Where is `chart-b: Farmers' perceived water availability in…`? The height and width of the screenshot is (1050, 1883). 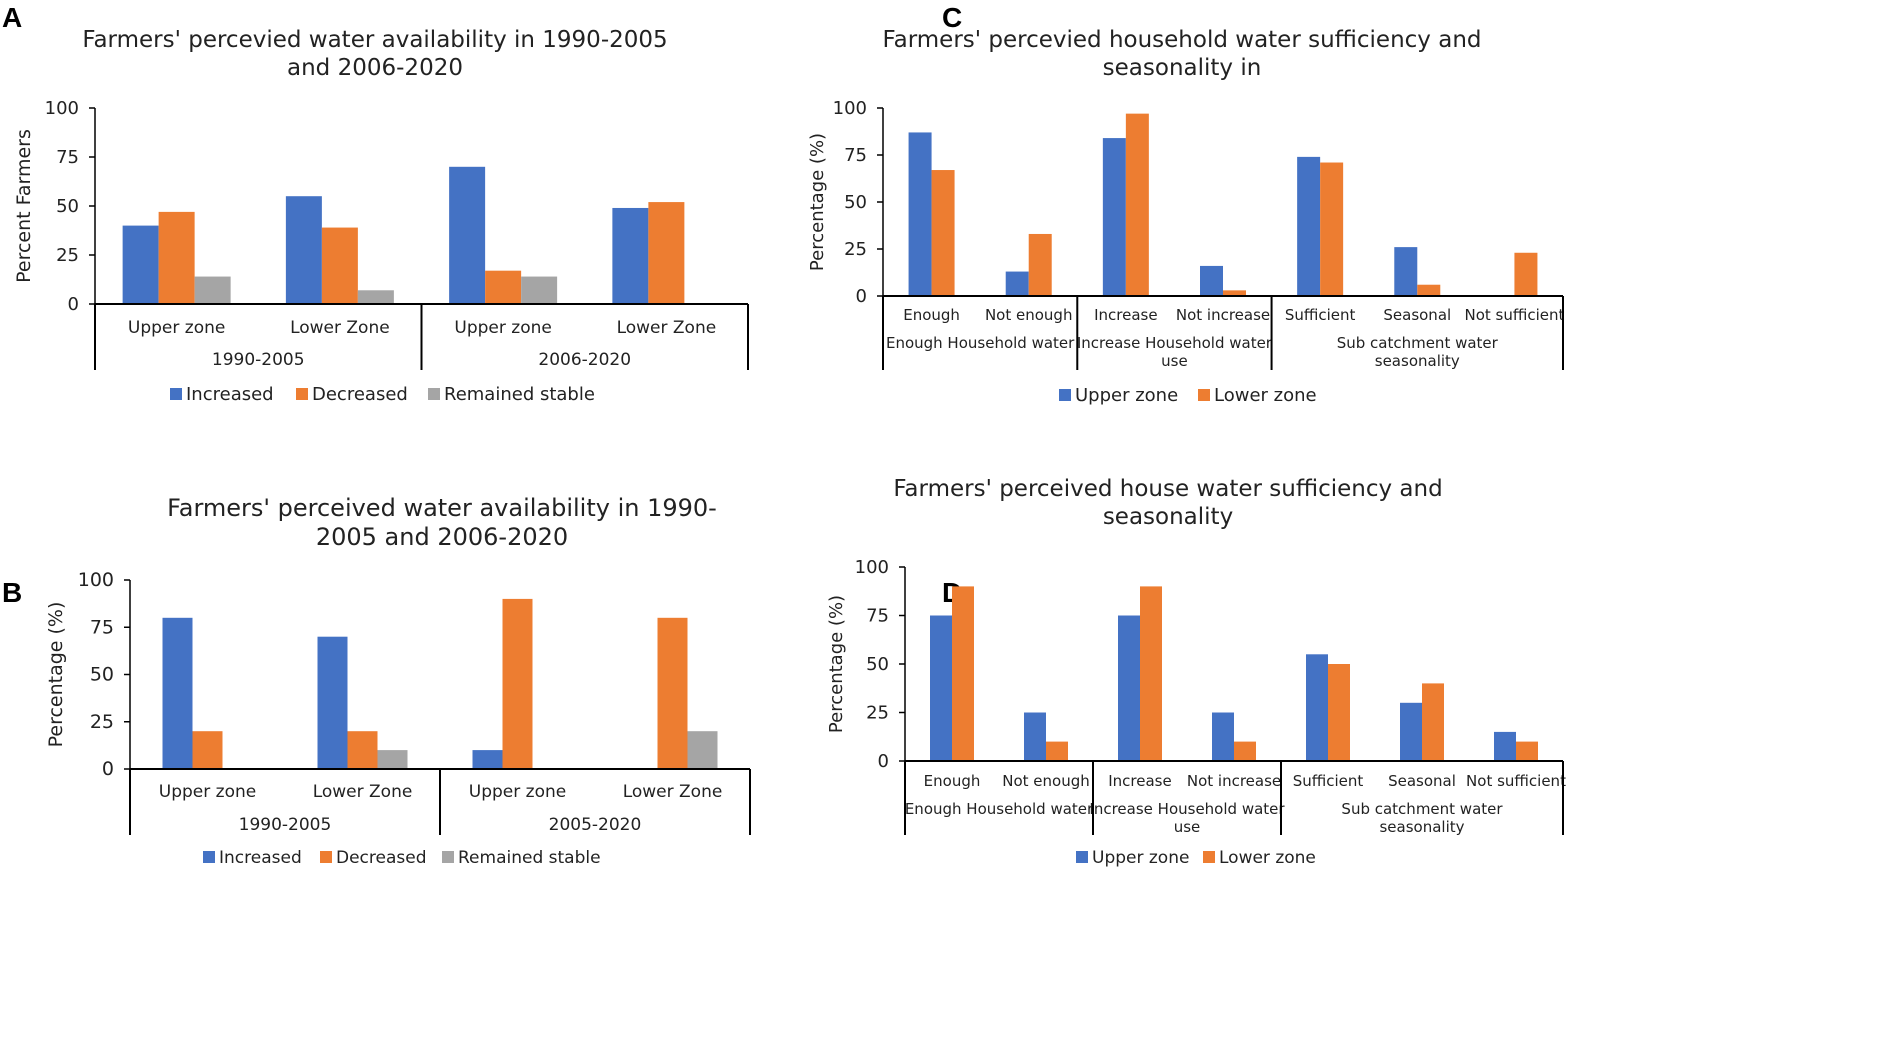
chart-b: Farmers' perceived water availability in… is located at coordinates (398, 681).